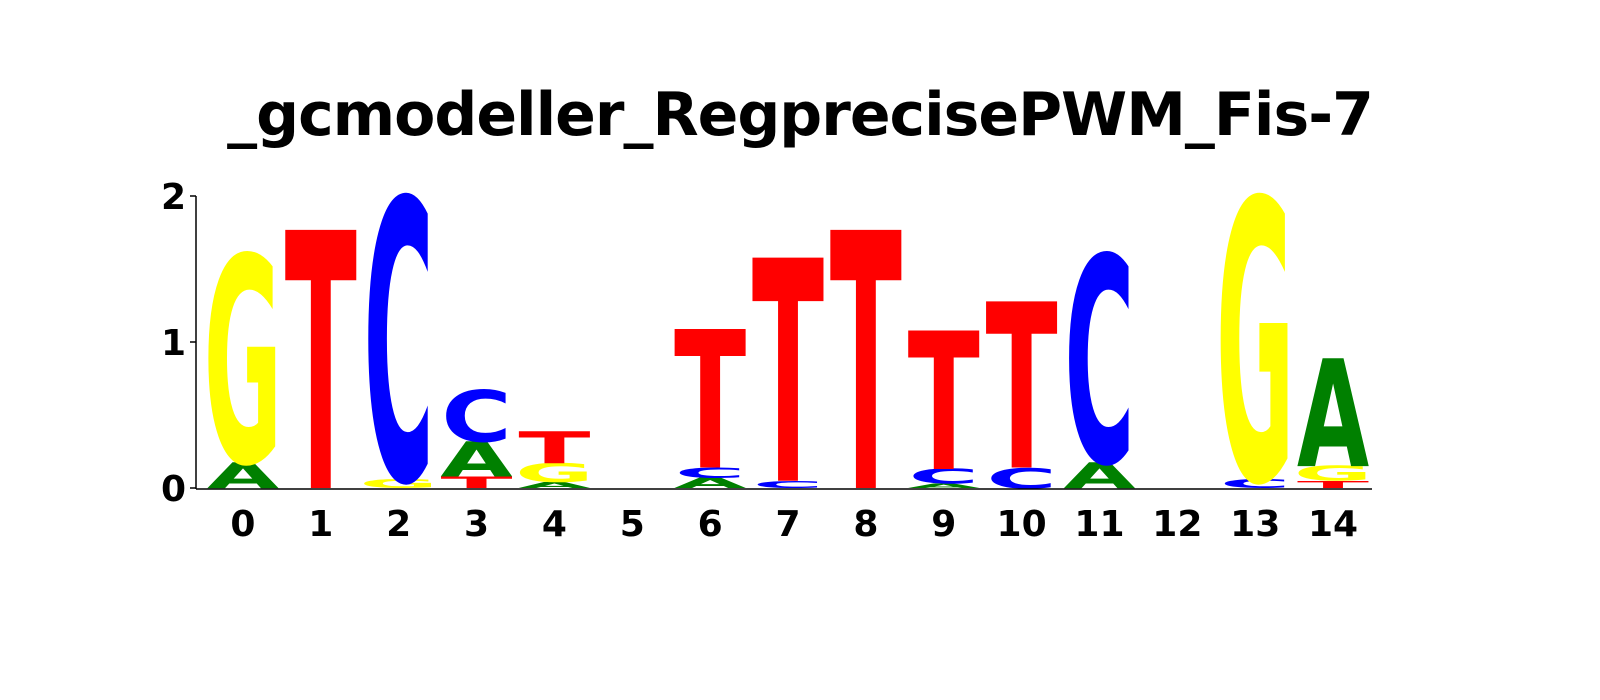 The height and width of the screenshot is (700, 1600). Describe the element at coordinates (1333, 473) in the screenshot. I see `logo-letter-g-pos-14: G` at that location.